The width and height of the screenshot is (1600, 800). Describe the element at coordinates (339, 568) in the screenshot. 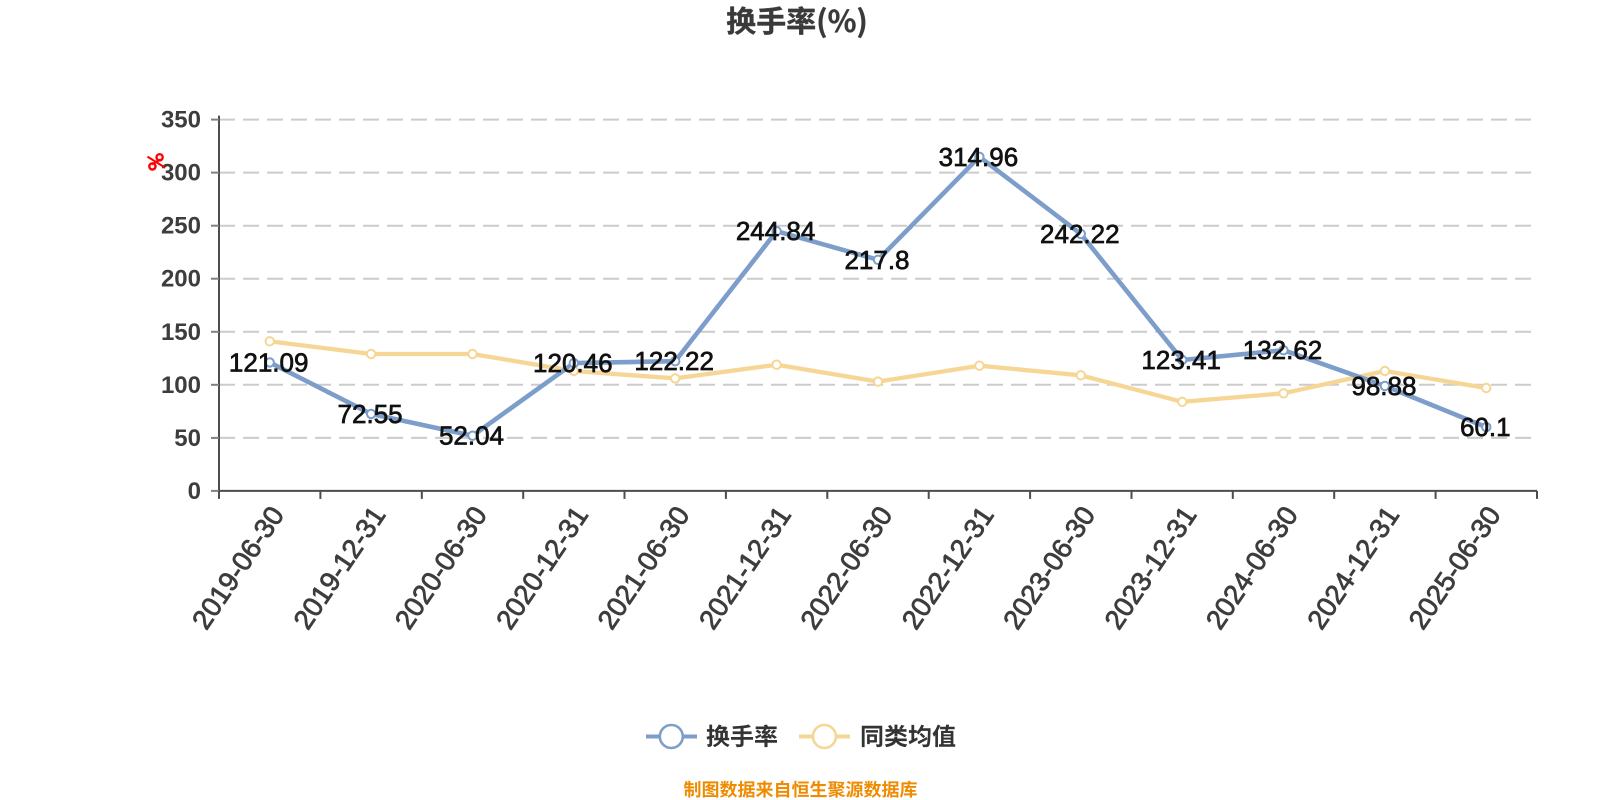

I see `svg-text: 2019-12-31` at that location.